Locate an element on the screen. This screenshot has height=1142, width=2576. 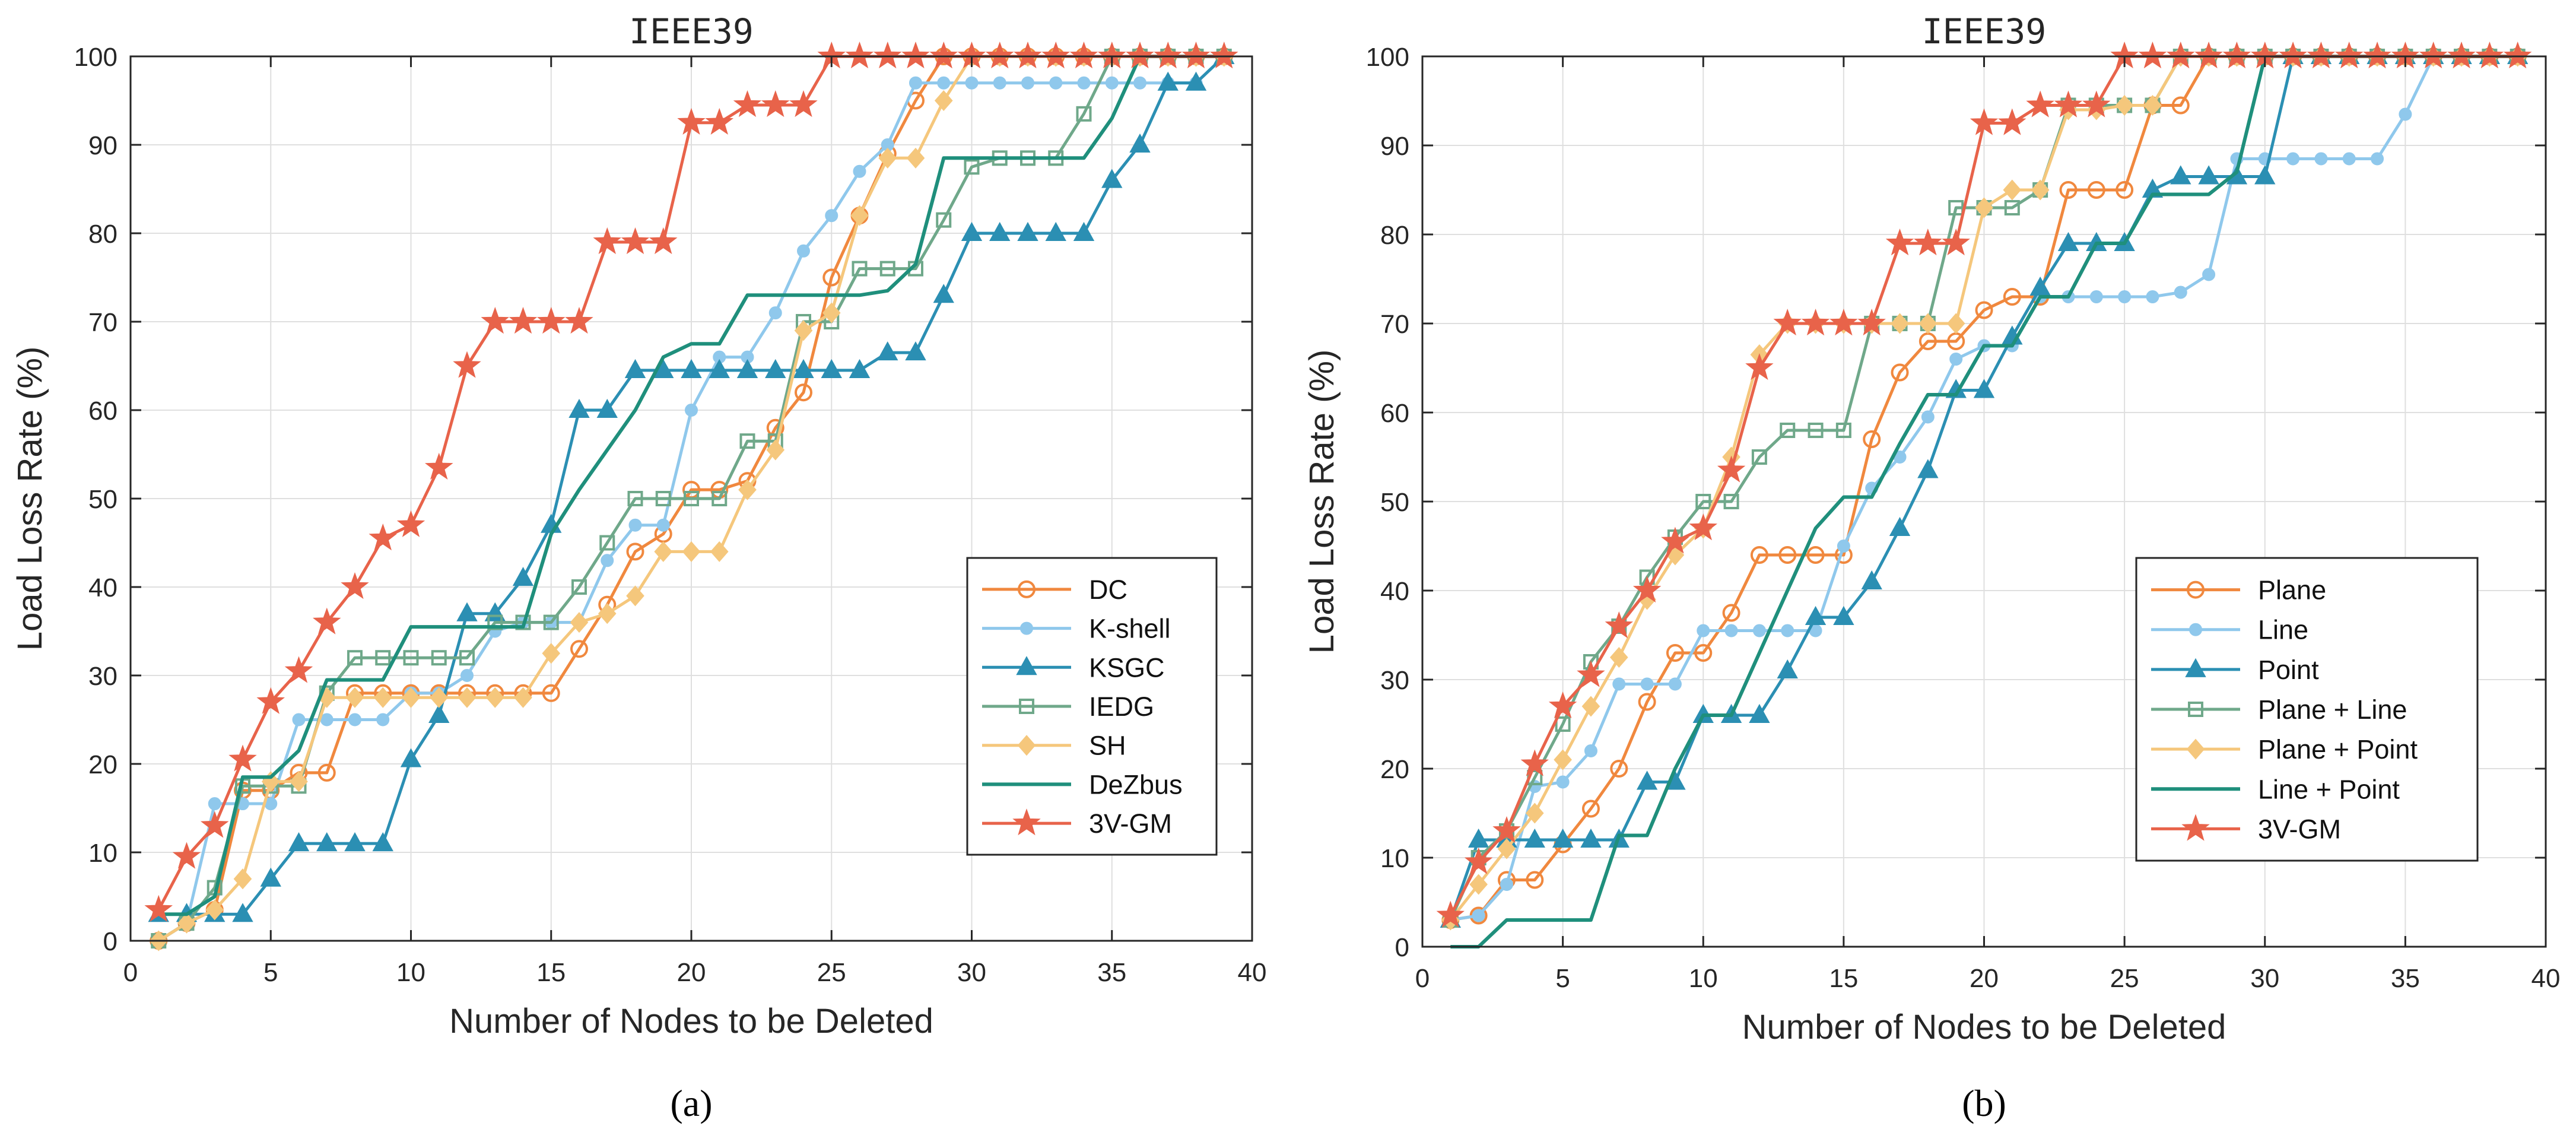
x-tick-label: 35 is located at coordinates (2405, 978).